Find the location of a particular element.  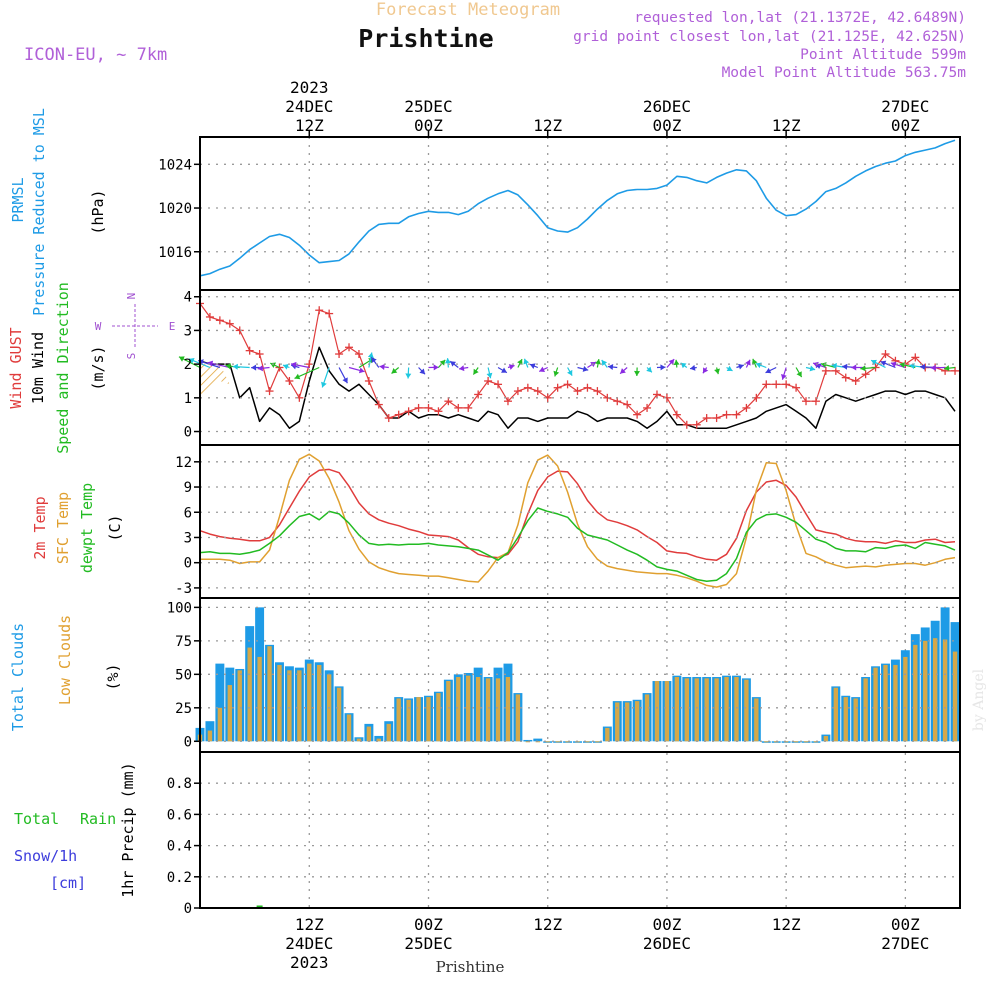

sfc-temp-line is located at coordinates (578, 520).